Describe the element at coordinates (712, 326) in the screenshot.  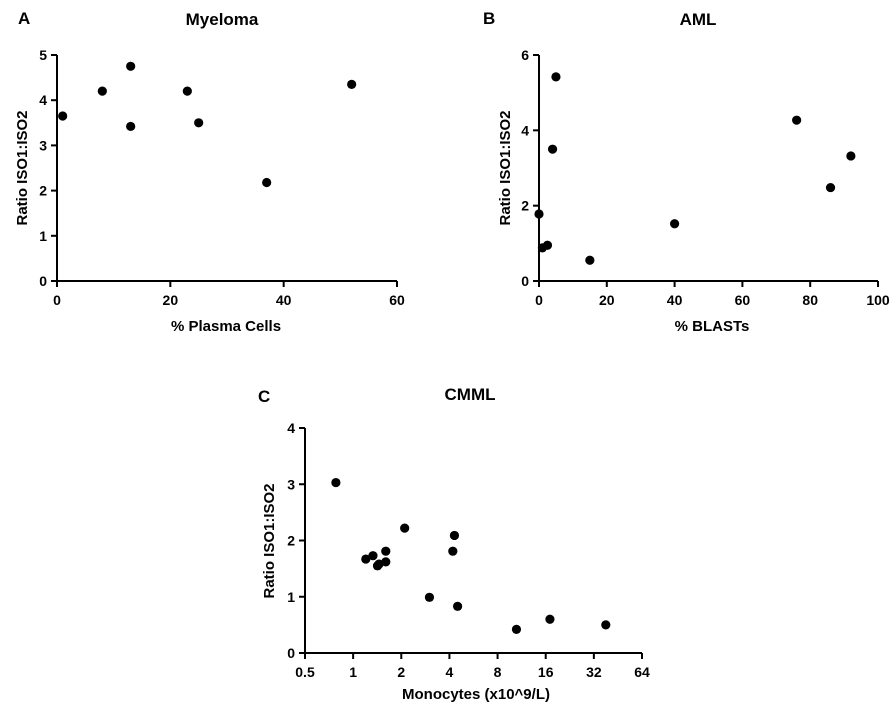
I see `x-axis-label-b: % BLASTs` at that location.